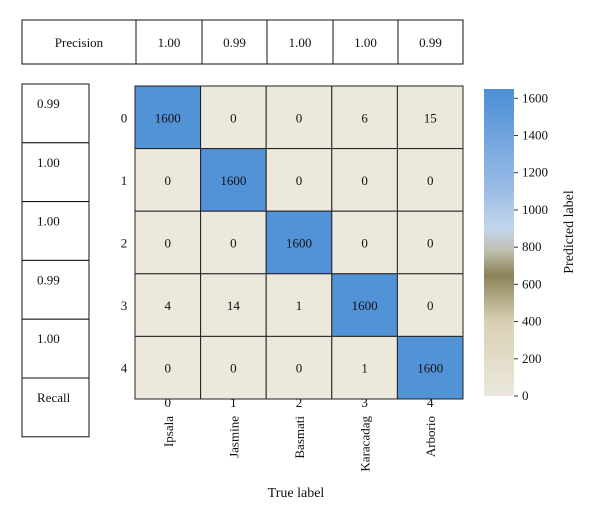 The height and width of the screenshot is (522, 600). Describe the element at coordinates (430, 436) in the screenshot. I see `column-class-label: Arborio` at that location.